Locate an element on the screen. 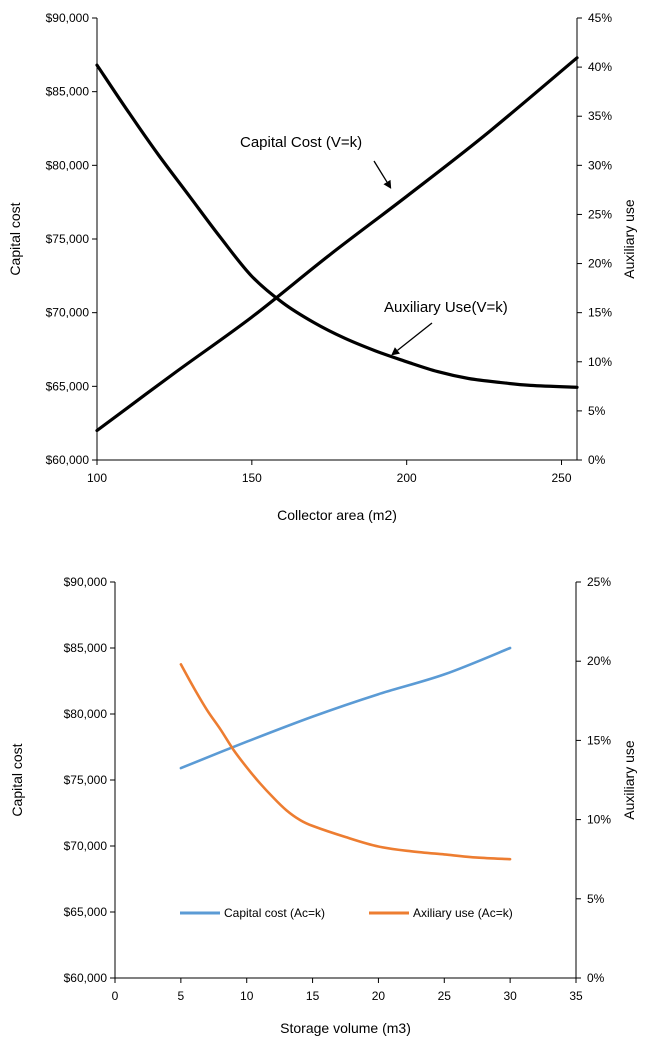 This screenshot has width=647, height=1043. x-axis-title: Collector area (m2) is located at coordinates (337, 515).